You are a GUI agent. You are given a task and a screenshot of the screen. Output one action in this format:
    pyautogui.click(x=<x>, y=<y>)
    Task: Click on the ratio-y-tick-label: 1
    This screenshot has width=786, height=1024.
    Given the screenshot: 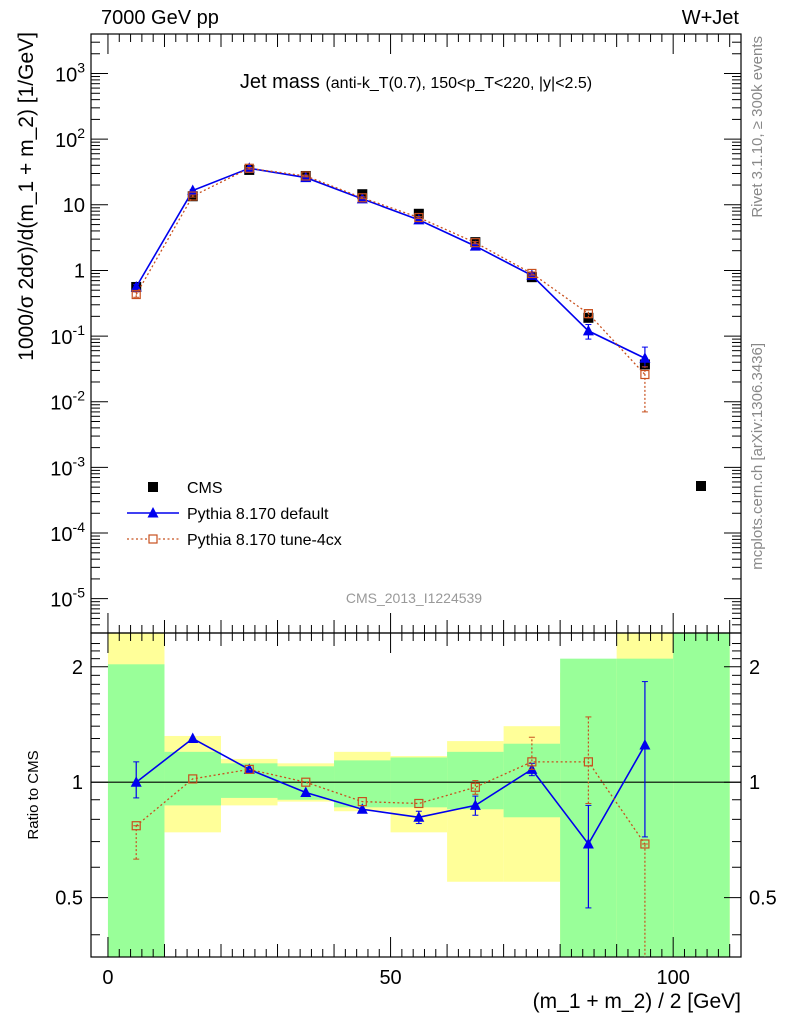 What is the action you would take?
    pyautogui.click(x=77, y=783)
    